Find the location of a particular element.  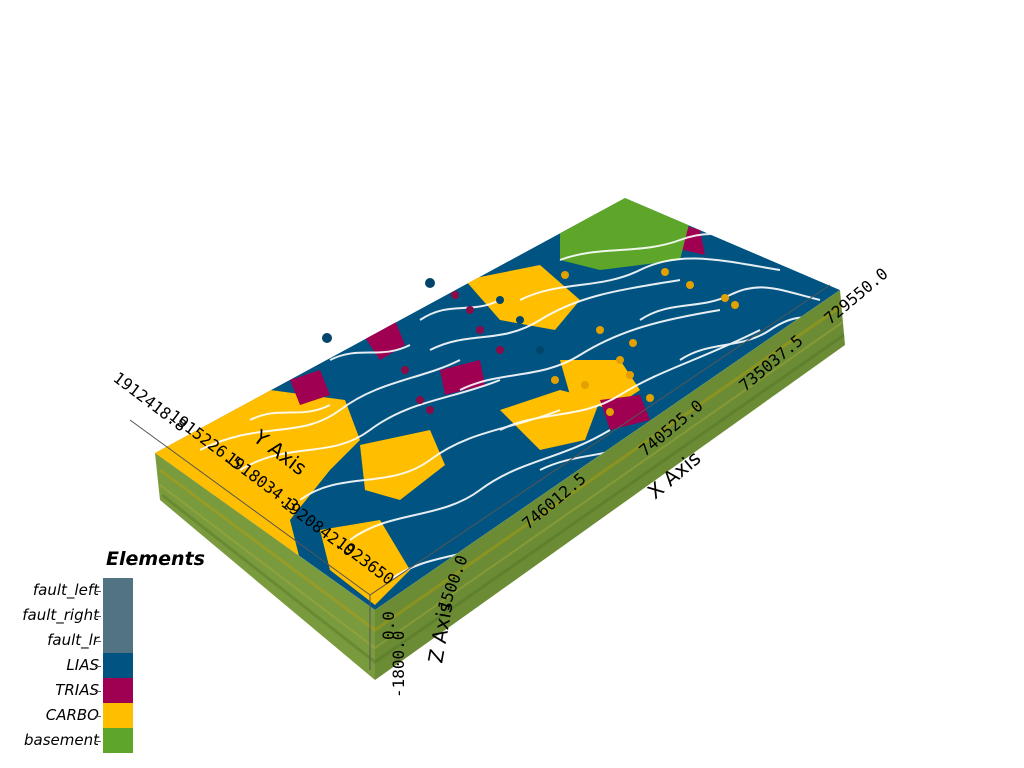

legend-item-trias: TRIAS is located at coordinates (71, 690).